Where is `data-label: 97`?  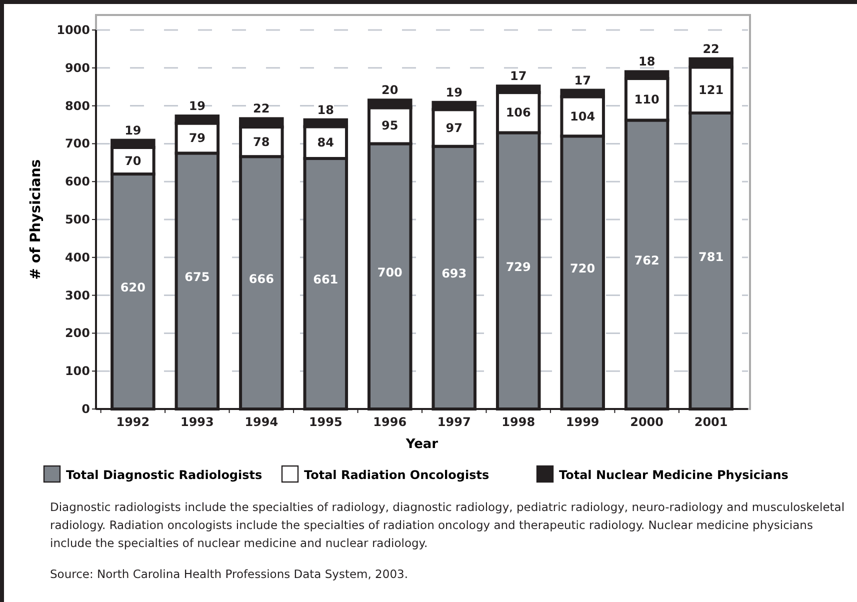 data-label: 97 is located at coordinates (454, 127).